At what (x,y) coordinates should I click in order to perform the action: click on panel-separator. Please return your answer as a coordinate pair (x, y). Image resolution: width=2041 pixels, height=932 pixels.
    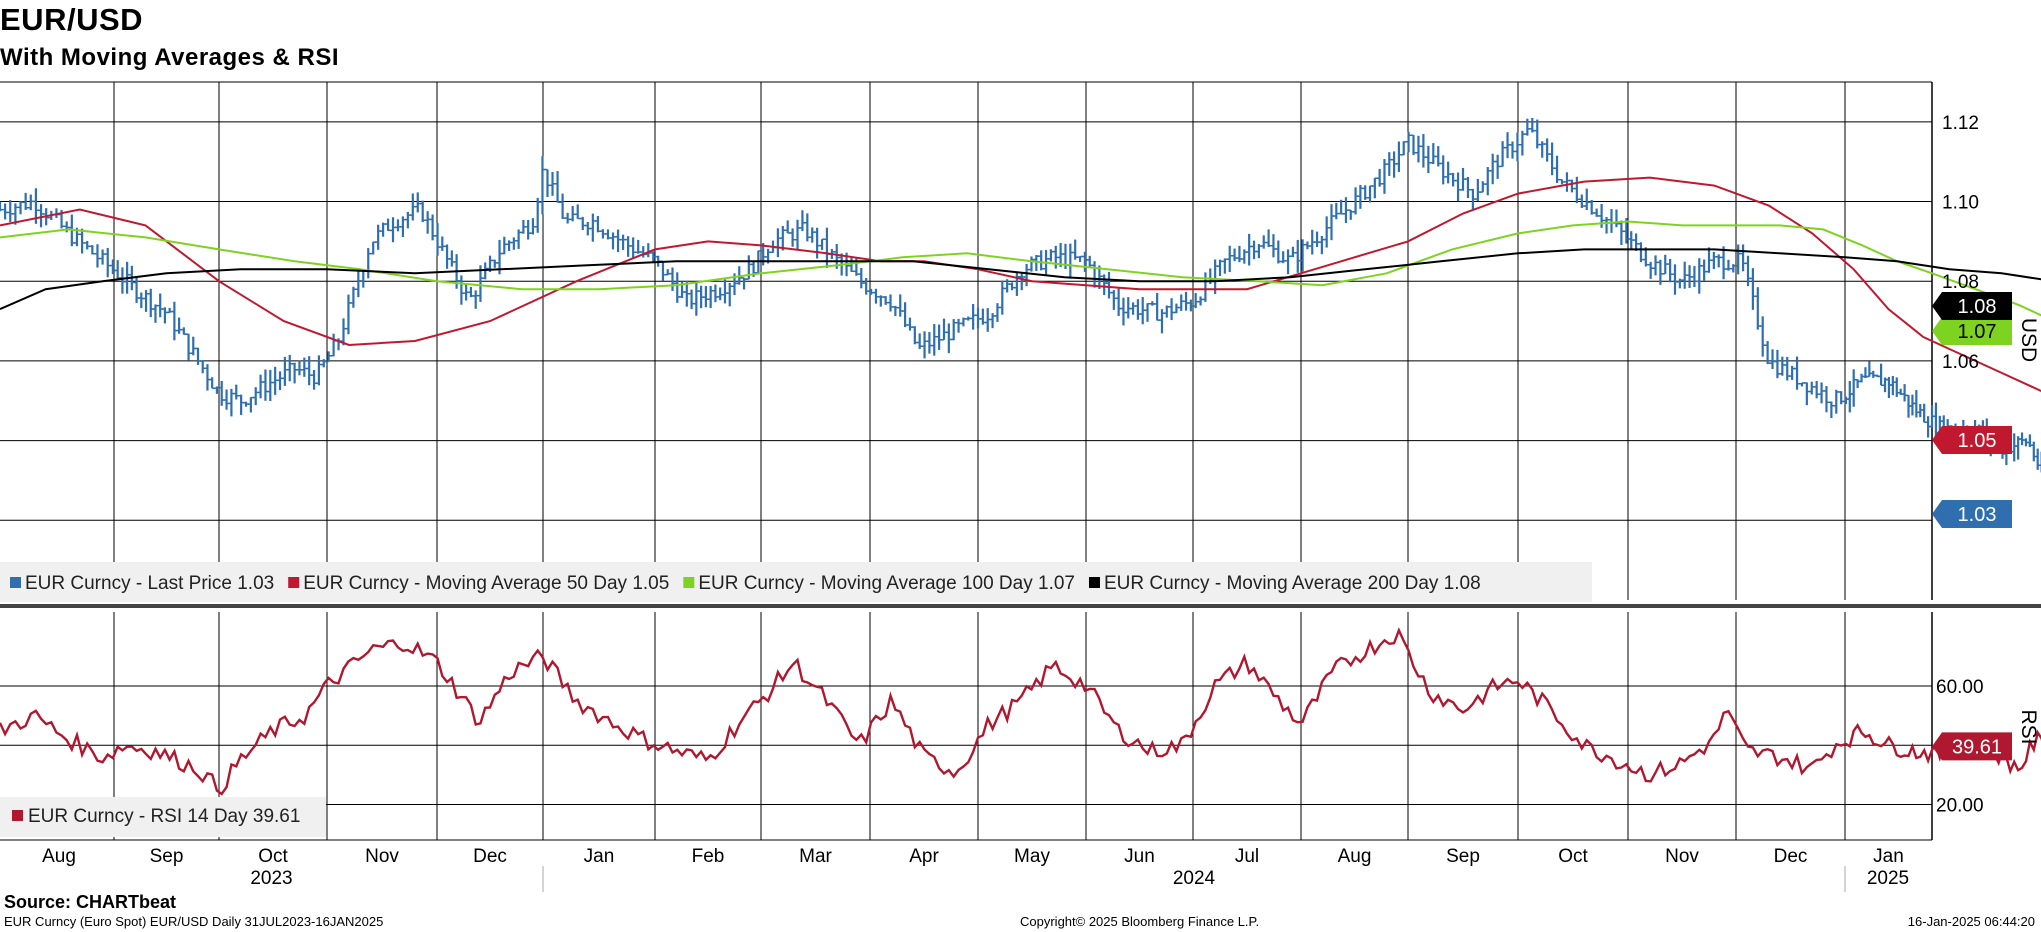
    Looking at the image, I should click on (1020, 606).